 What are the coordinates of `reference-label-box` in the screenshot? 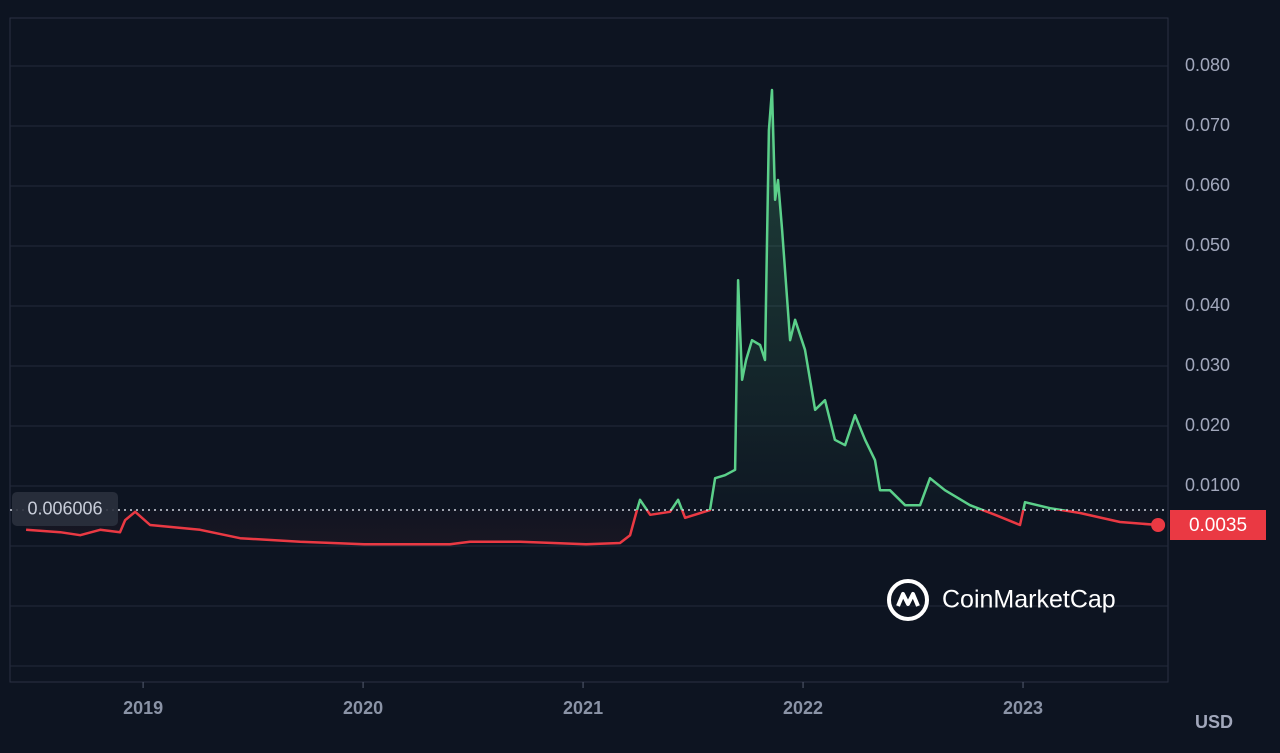 It's located at (65, 508).